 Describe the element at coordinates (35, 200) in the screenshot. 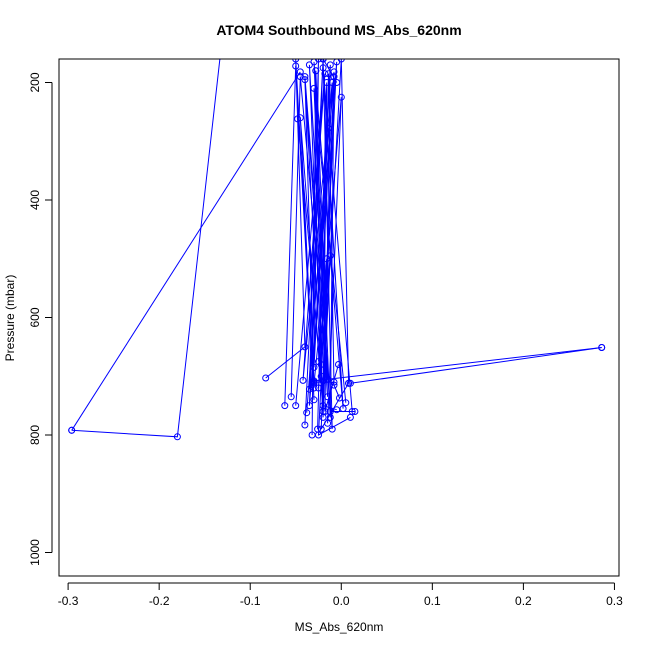

I see `y-tick-label: 400` at that location.